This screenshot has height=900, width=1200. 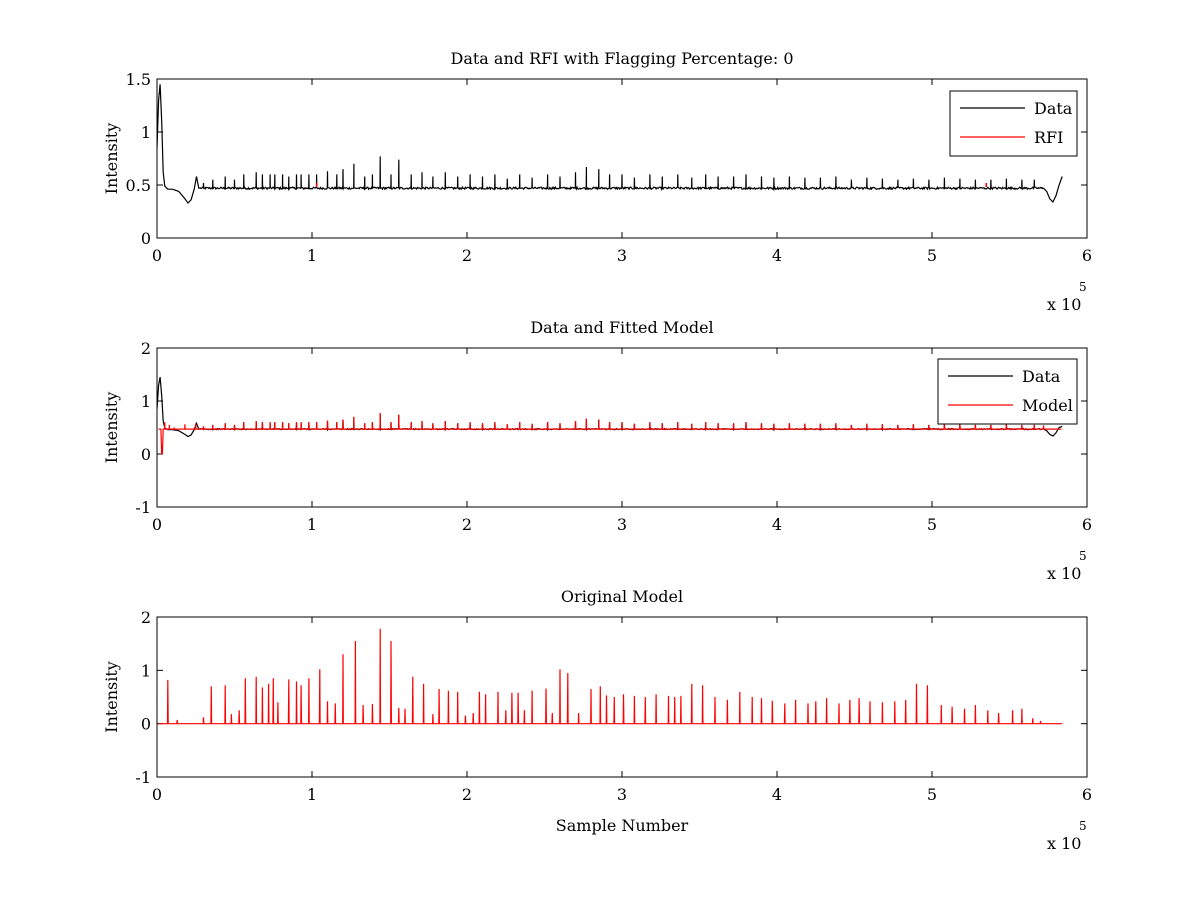 What do you see at coordinates (610, 434) in the screenshot?
I see `series-model-line` at bounding box center [610, 434].